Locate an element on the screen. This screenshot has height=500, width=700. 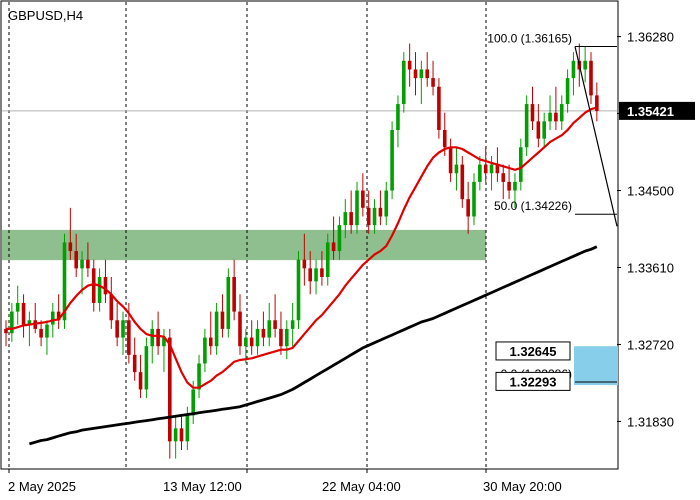
x-tick-label-2: 22 May 04:00 is located at coordinates (361, 486).